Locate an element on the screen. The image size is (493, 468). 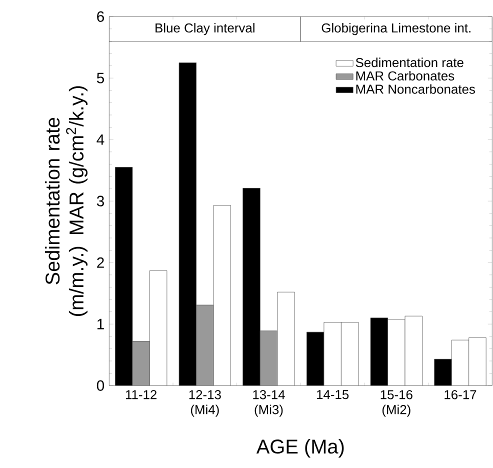
x-tick-label: 15-16 (Mi2) is located at coordinates (396, 403).